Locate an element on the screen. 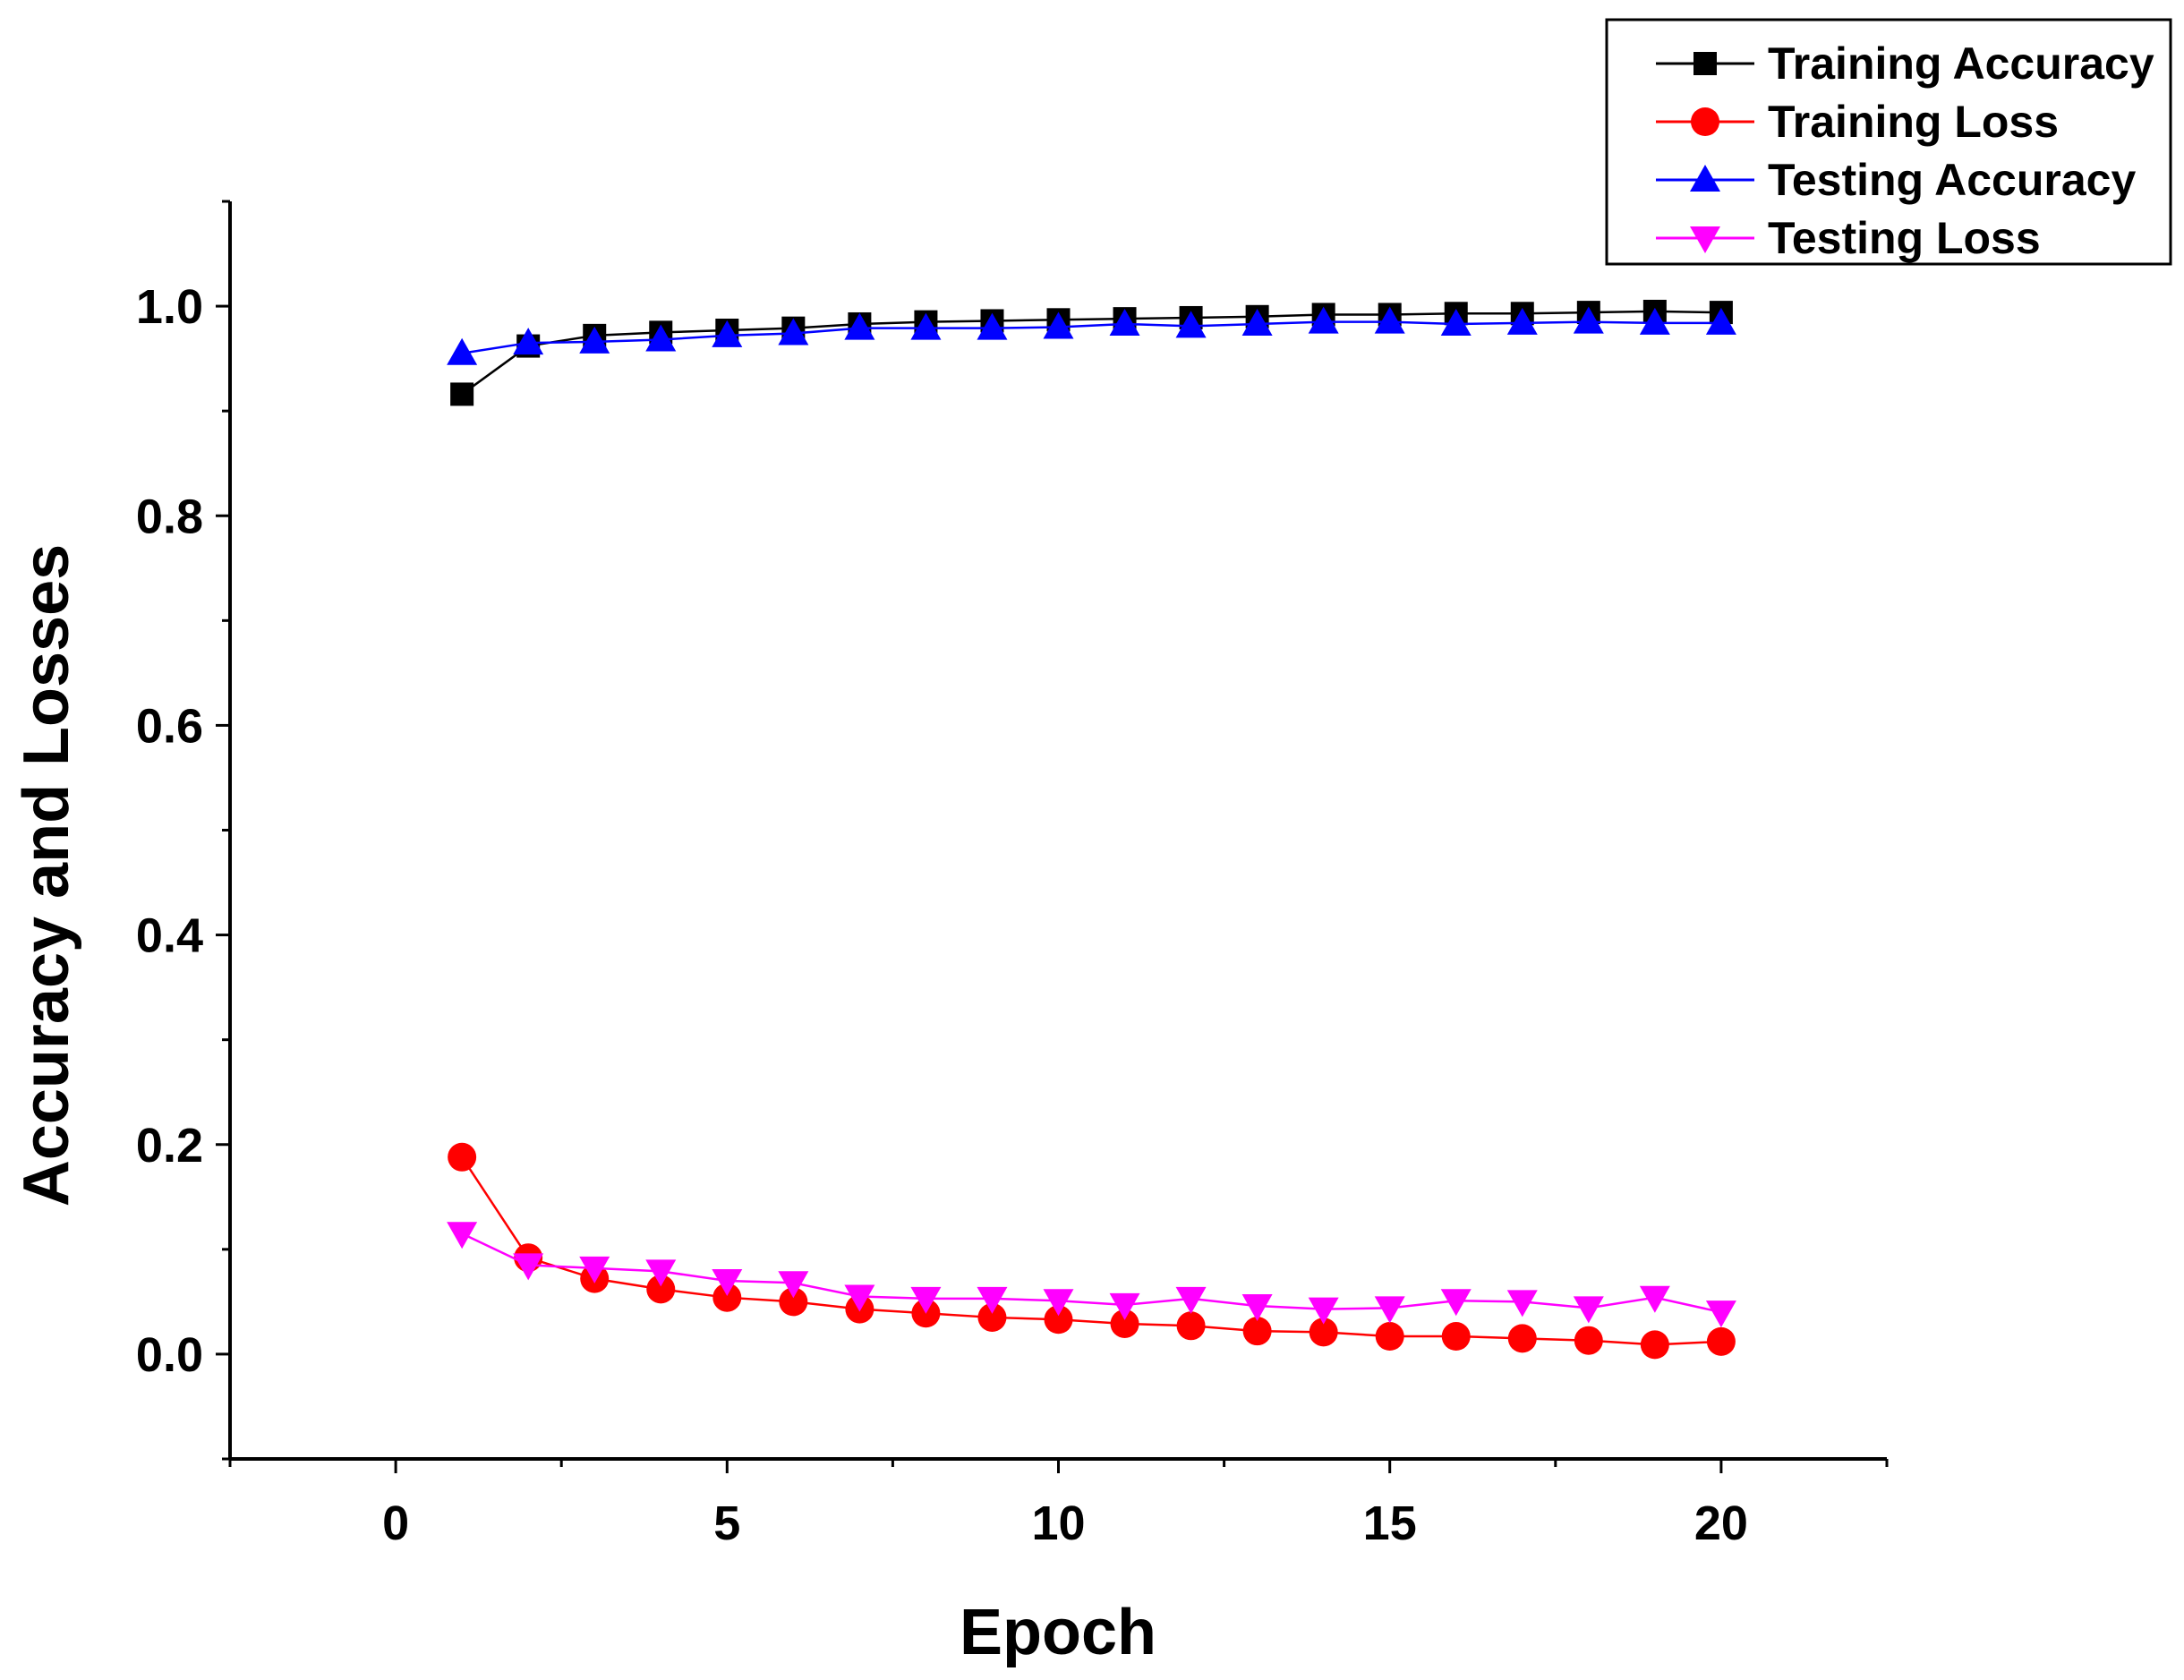  x-axis-title: Epoch is located at coordinates (1058, 1632).